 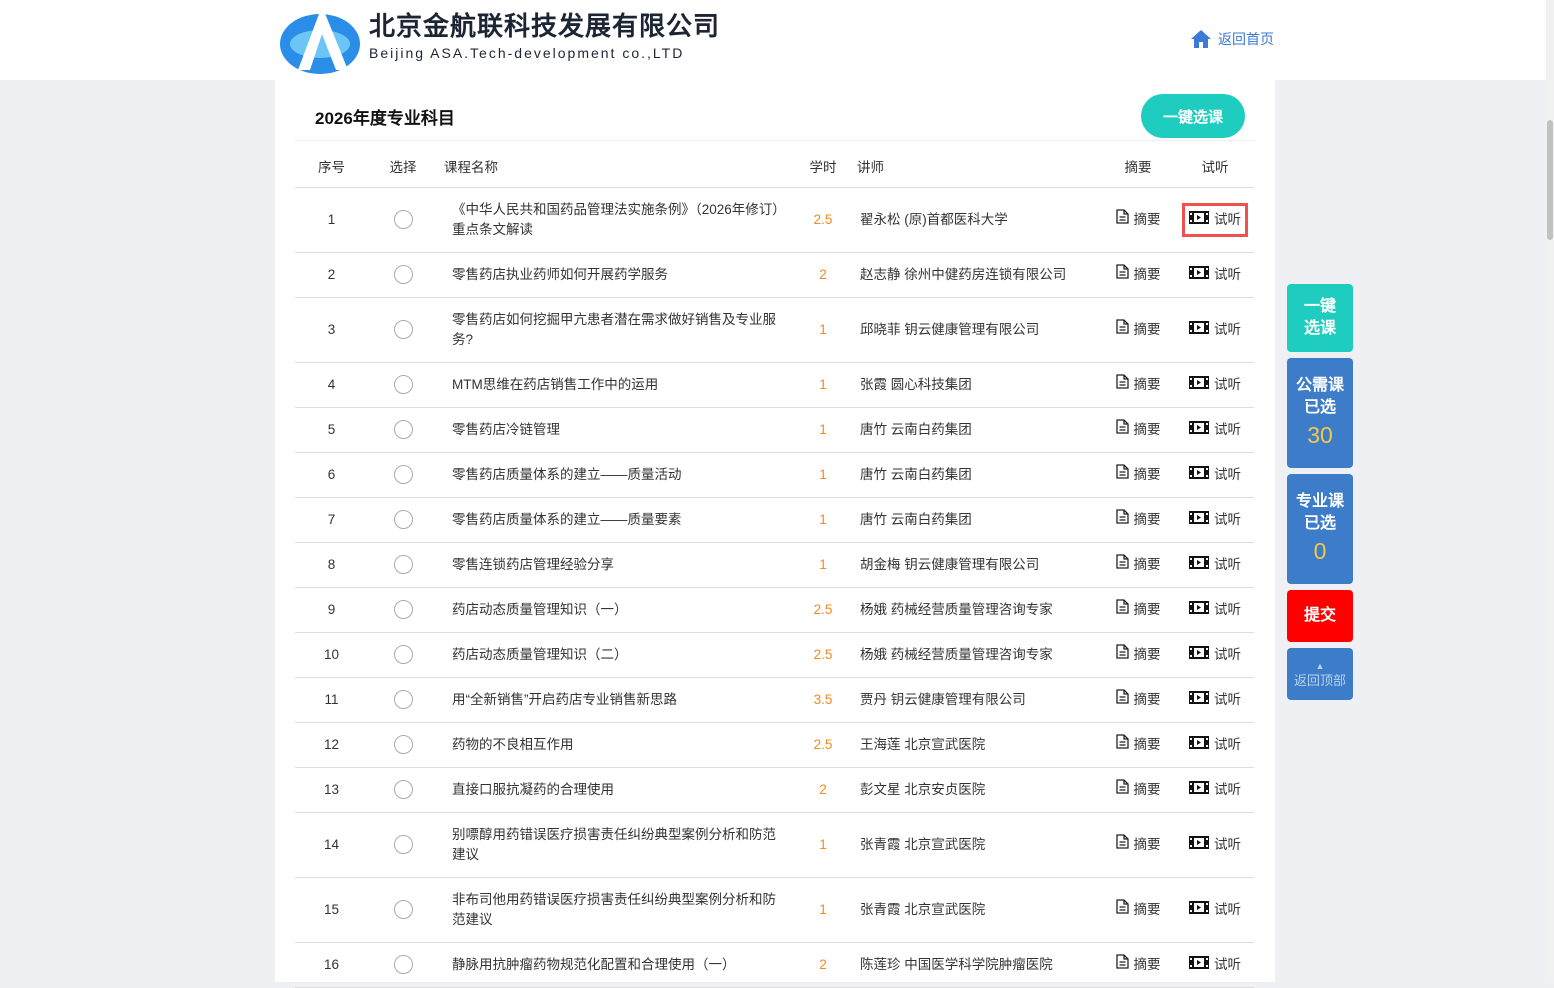 I want to click on home-link-label: 返回首页, so click(x=1246, y=39).